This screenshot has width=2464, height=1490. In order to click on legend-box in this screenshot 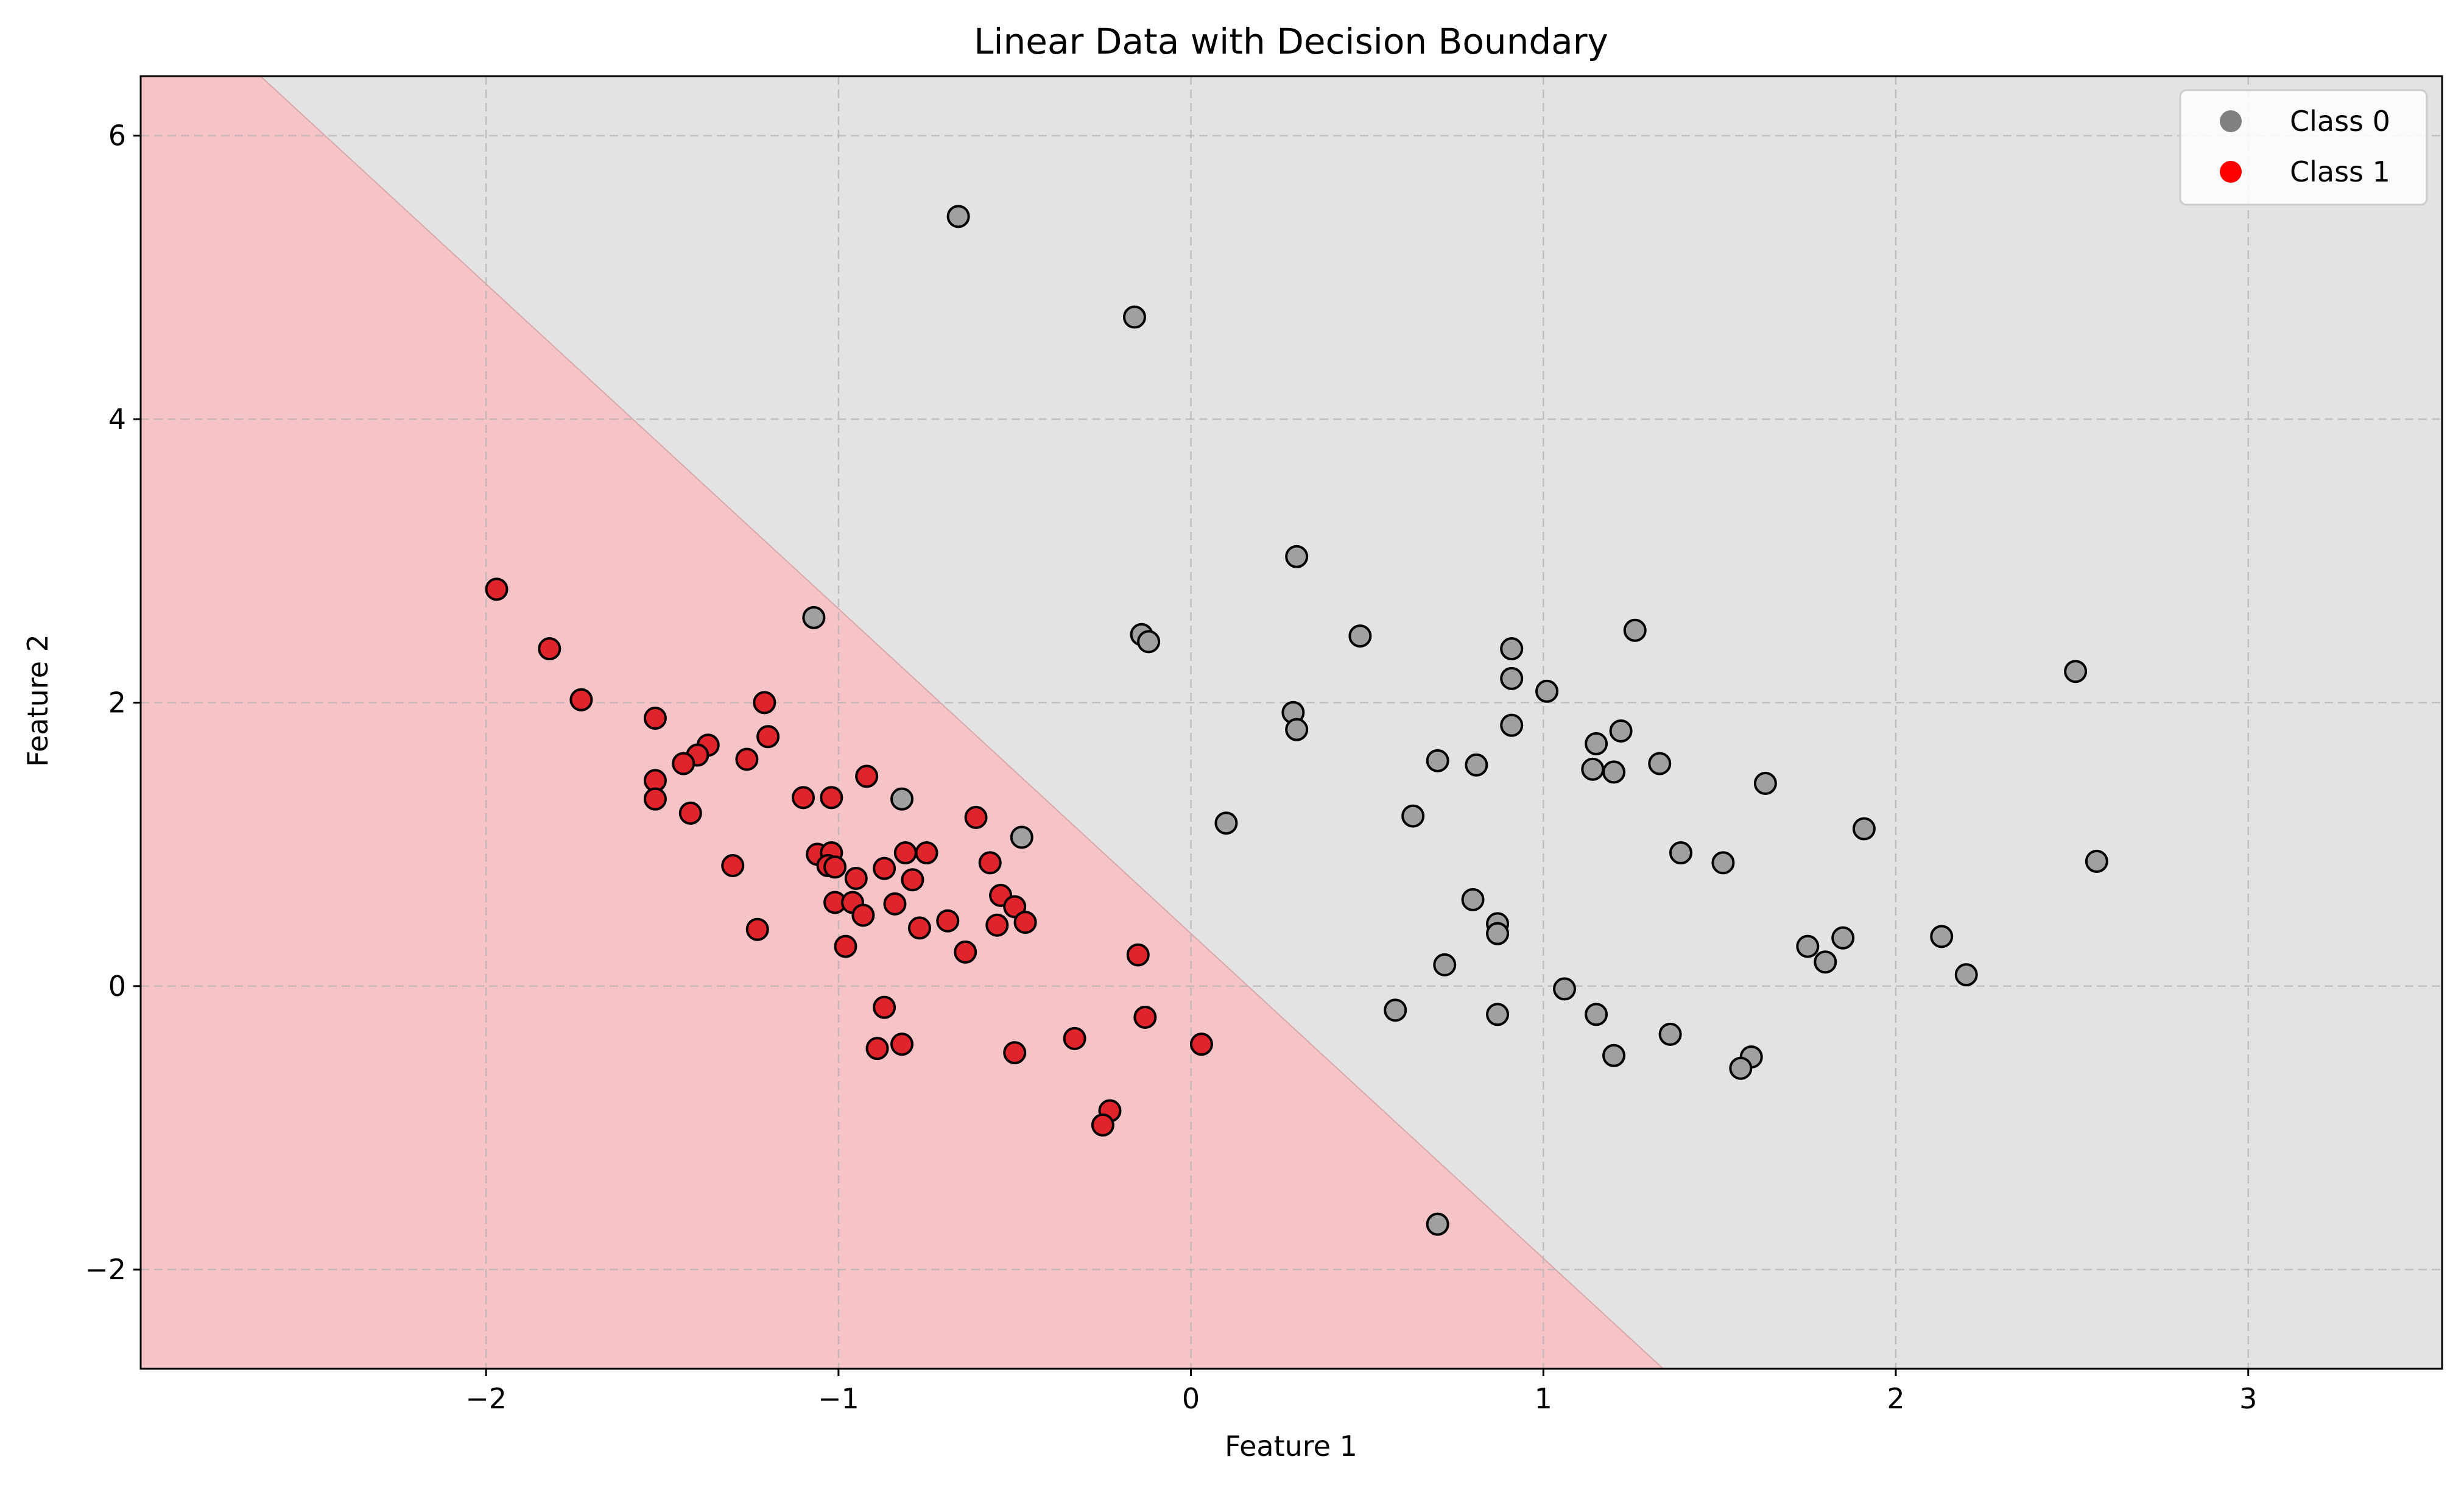, I will do `click(2303, 147)`.